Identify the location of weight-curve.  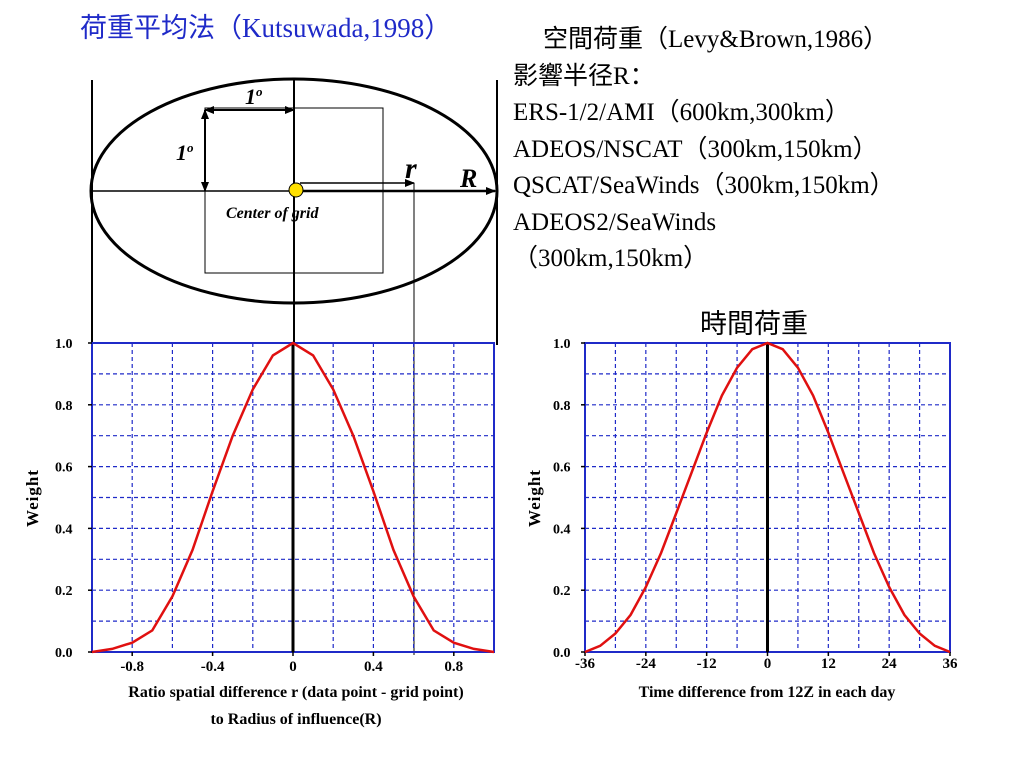
(767, 497).